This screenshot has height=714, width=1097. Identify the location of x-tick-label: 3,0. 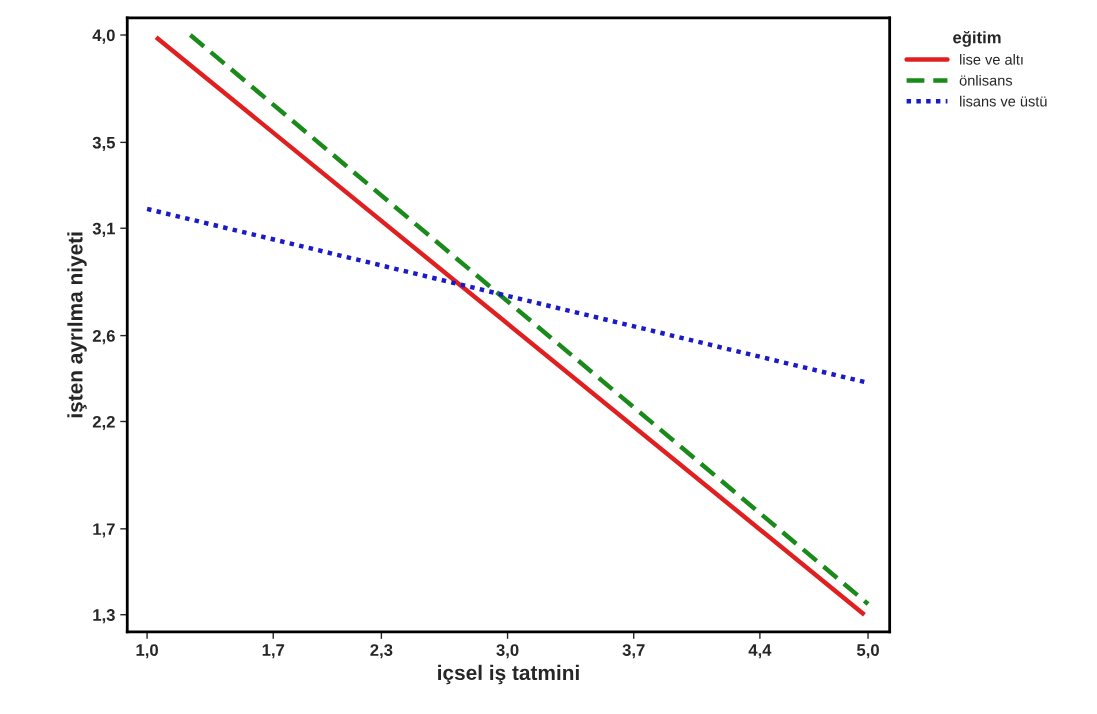
(507, 651).